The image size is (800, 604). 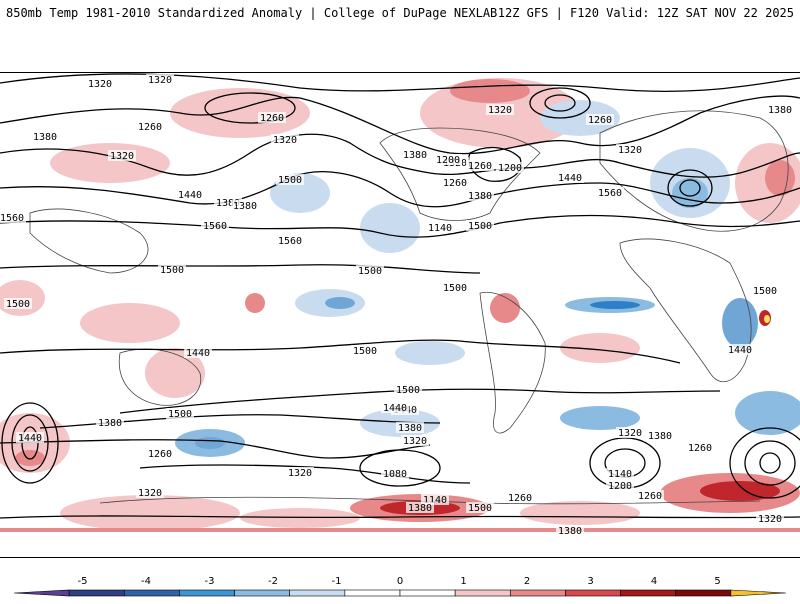 I want to click on colorbar-tick-label: 1, so click(x=463, y=581).